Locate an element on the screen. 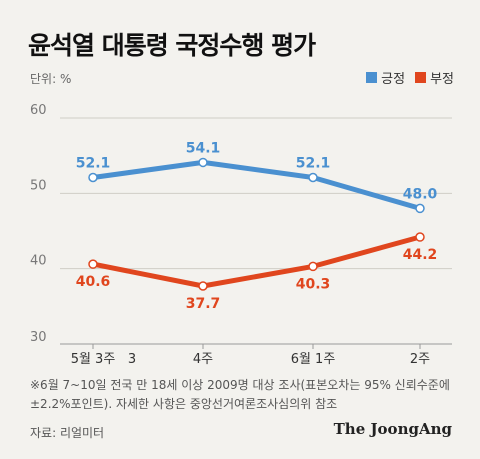 This screenshot has width=480, height=459. data-label: 40.6 is located at coordinates (93, 282).